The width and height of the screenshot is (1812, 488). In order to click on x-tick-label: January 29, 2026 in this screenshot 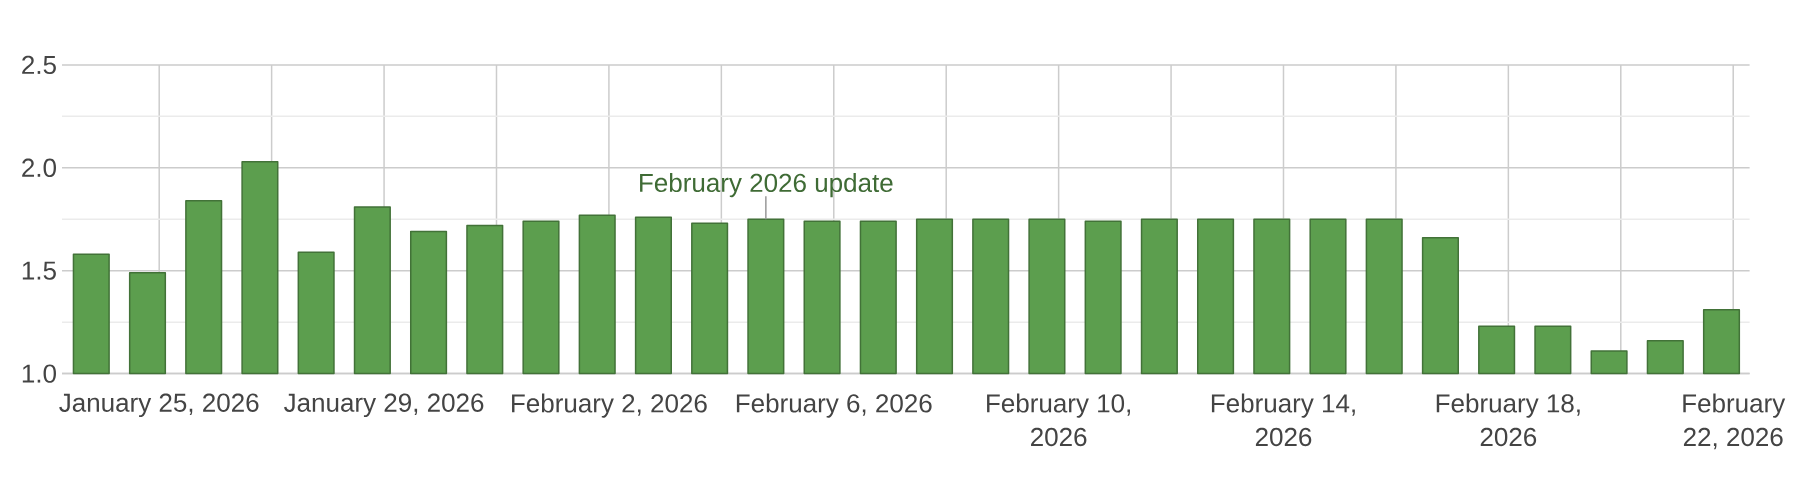, I will do `click(384, 405)`.